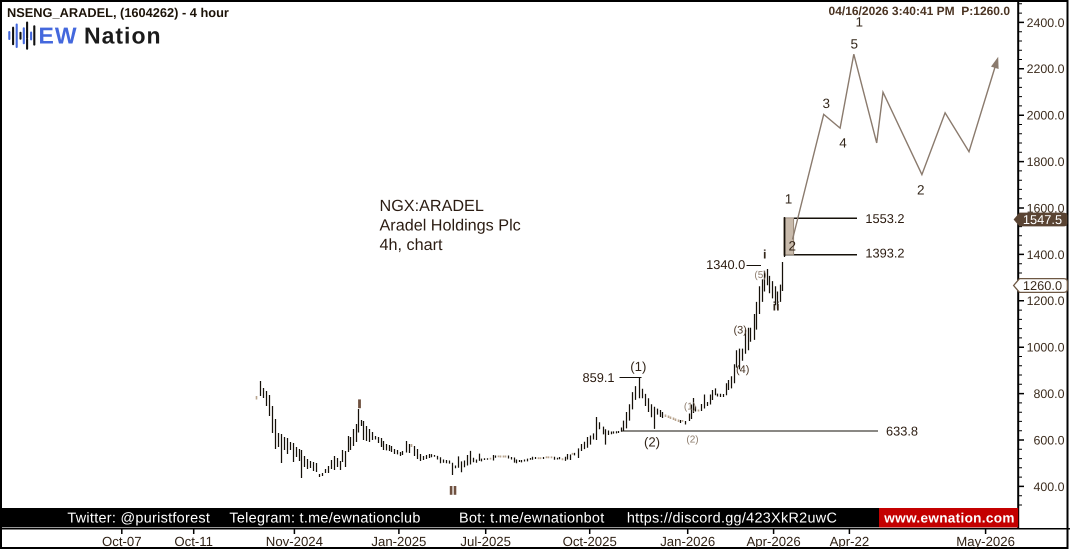 This screenshot has height=550, width=1070. What do you see at coordinates (138, 519) in the screenshot?
I see `svg-text: Twitter: @puristforest` at bounding box center [138, 519].